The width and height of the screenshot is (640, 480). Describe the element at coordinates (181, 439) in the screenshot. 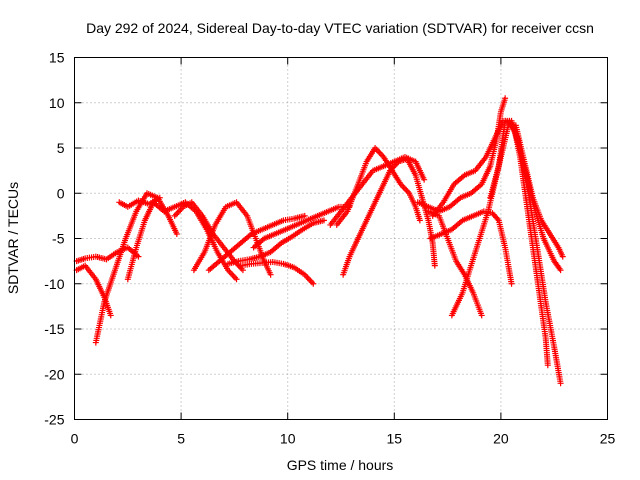

I see `x-tick-label: 5` at that location.